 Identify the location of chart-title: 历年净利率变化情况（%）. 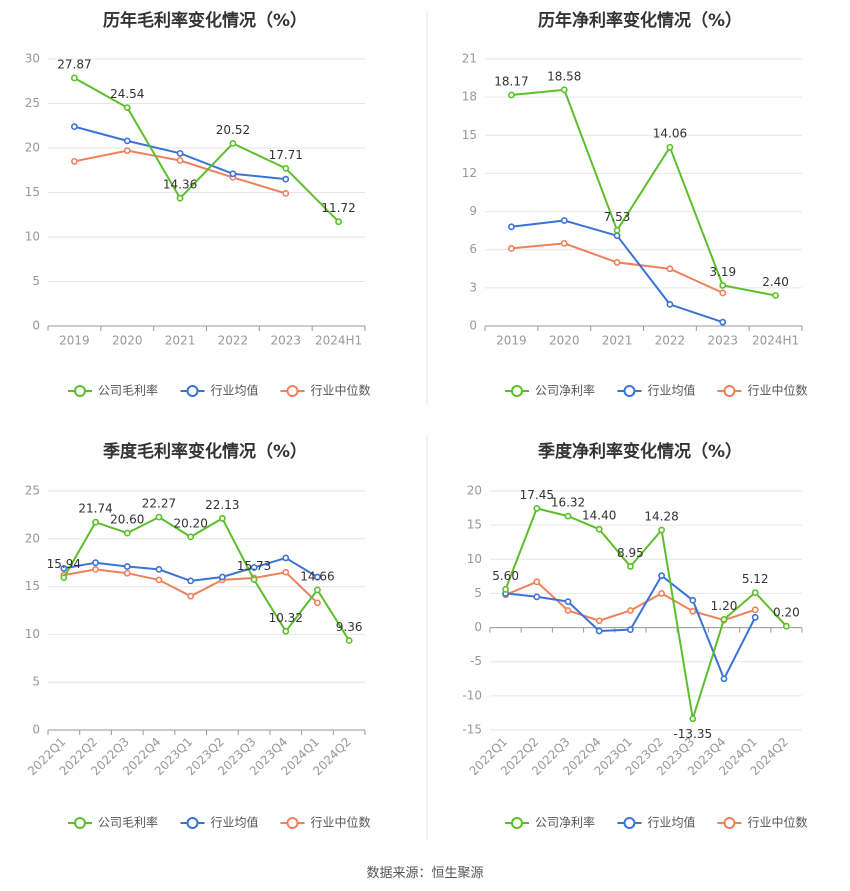
(640, 20).